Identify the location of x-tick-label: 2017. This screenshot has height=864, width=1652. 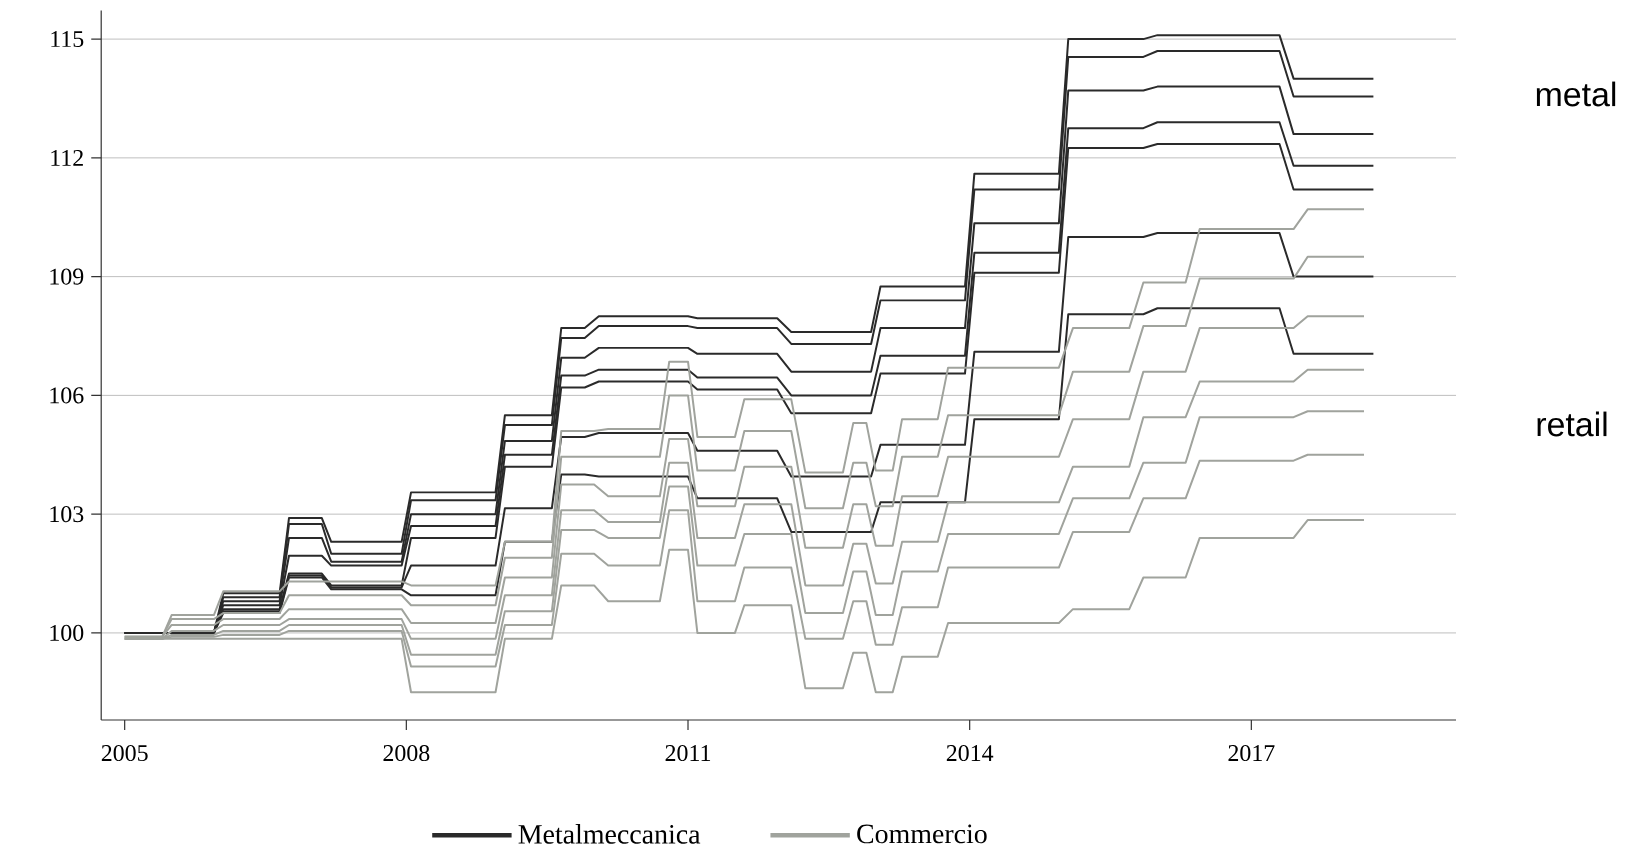
(1251, 753).